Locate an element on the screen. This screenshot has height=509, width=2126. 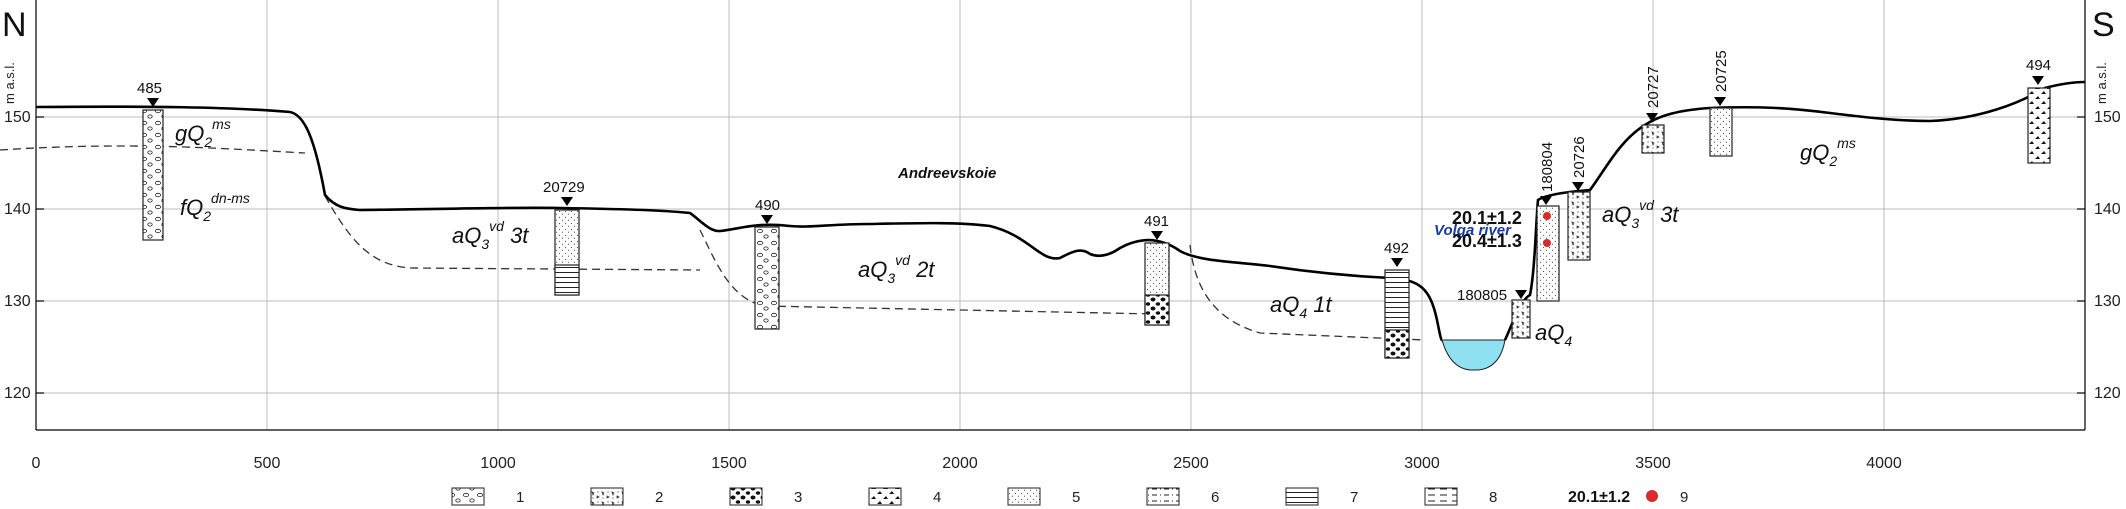
legend-date-label: 20.1±1.2 is located at coordinates (1599, 497).